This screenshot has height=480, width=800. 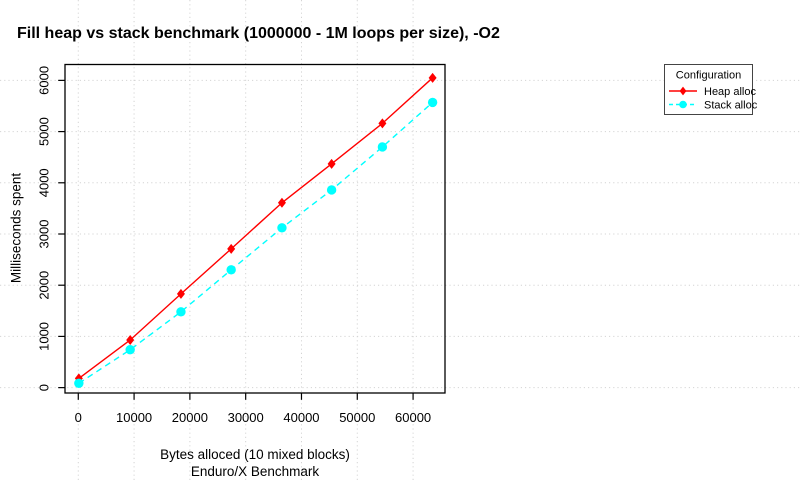 I want to click on legend-item-stack: Stack alloc, so click(x=713, y=105).